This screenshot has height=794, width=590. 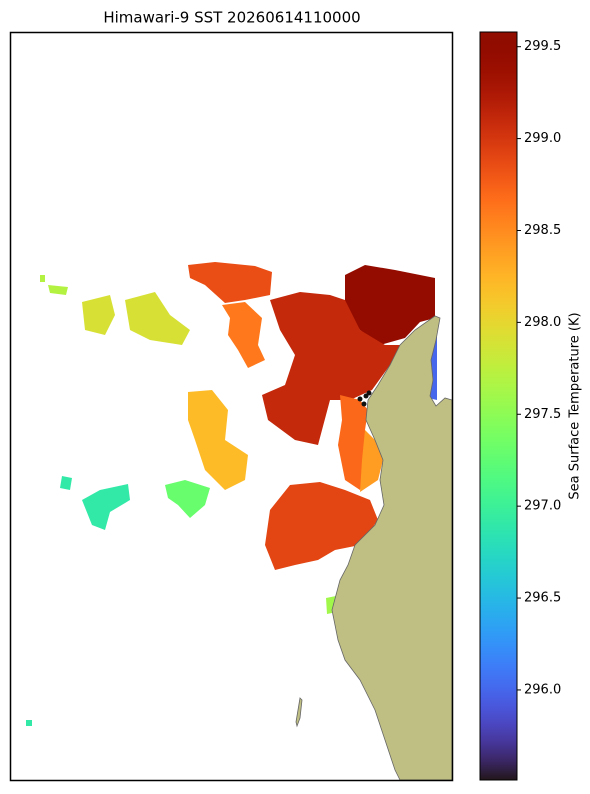 I want to click on colorbar-tick-label: 296.5, so click(x=542, y=598).